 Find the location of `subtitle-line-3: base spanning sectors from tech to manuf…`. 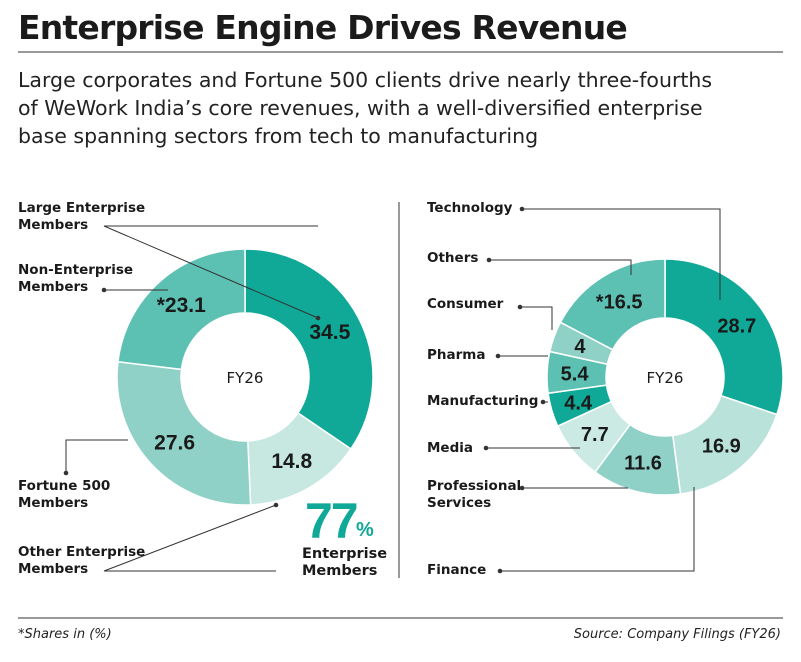

subtitle-line-3: base spanning sectors from tech to manuf… is located at coordinates (278, 136).